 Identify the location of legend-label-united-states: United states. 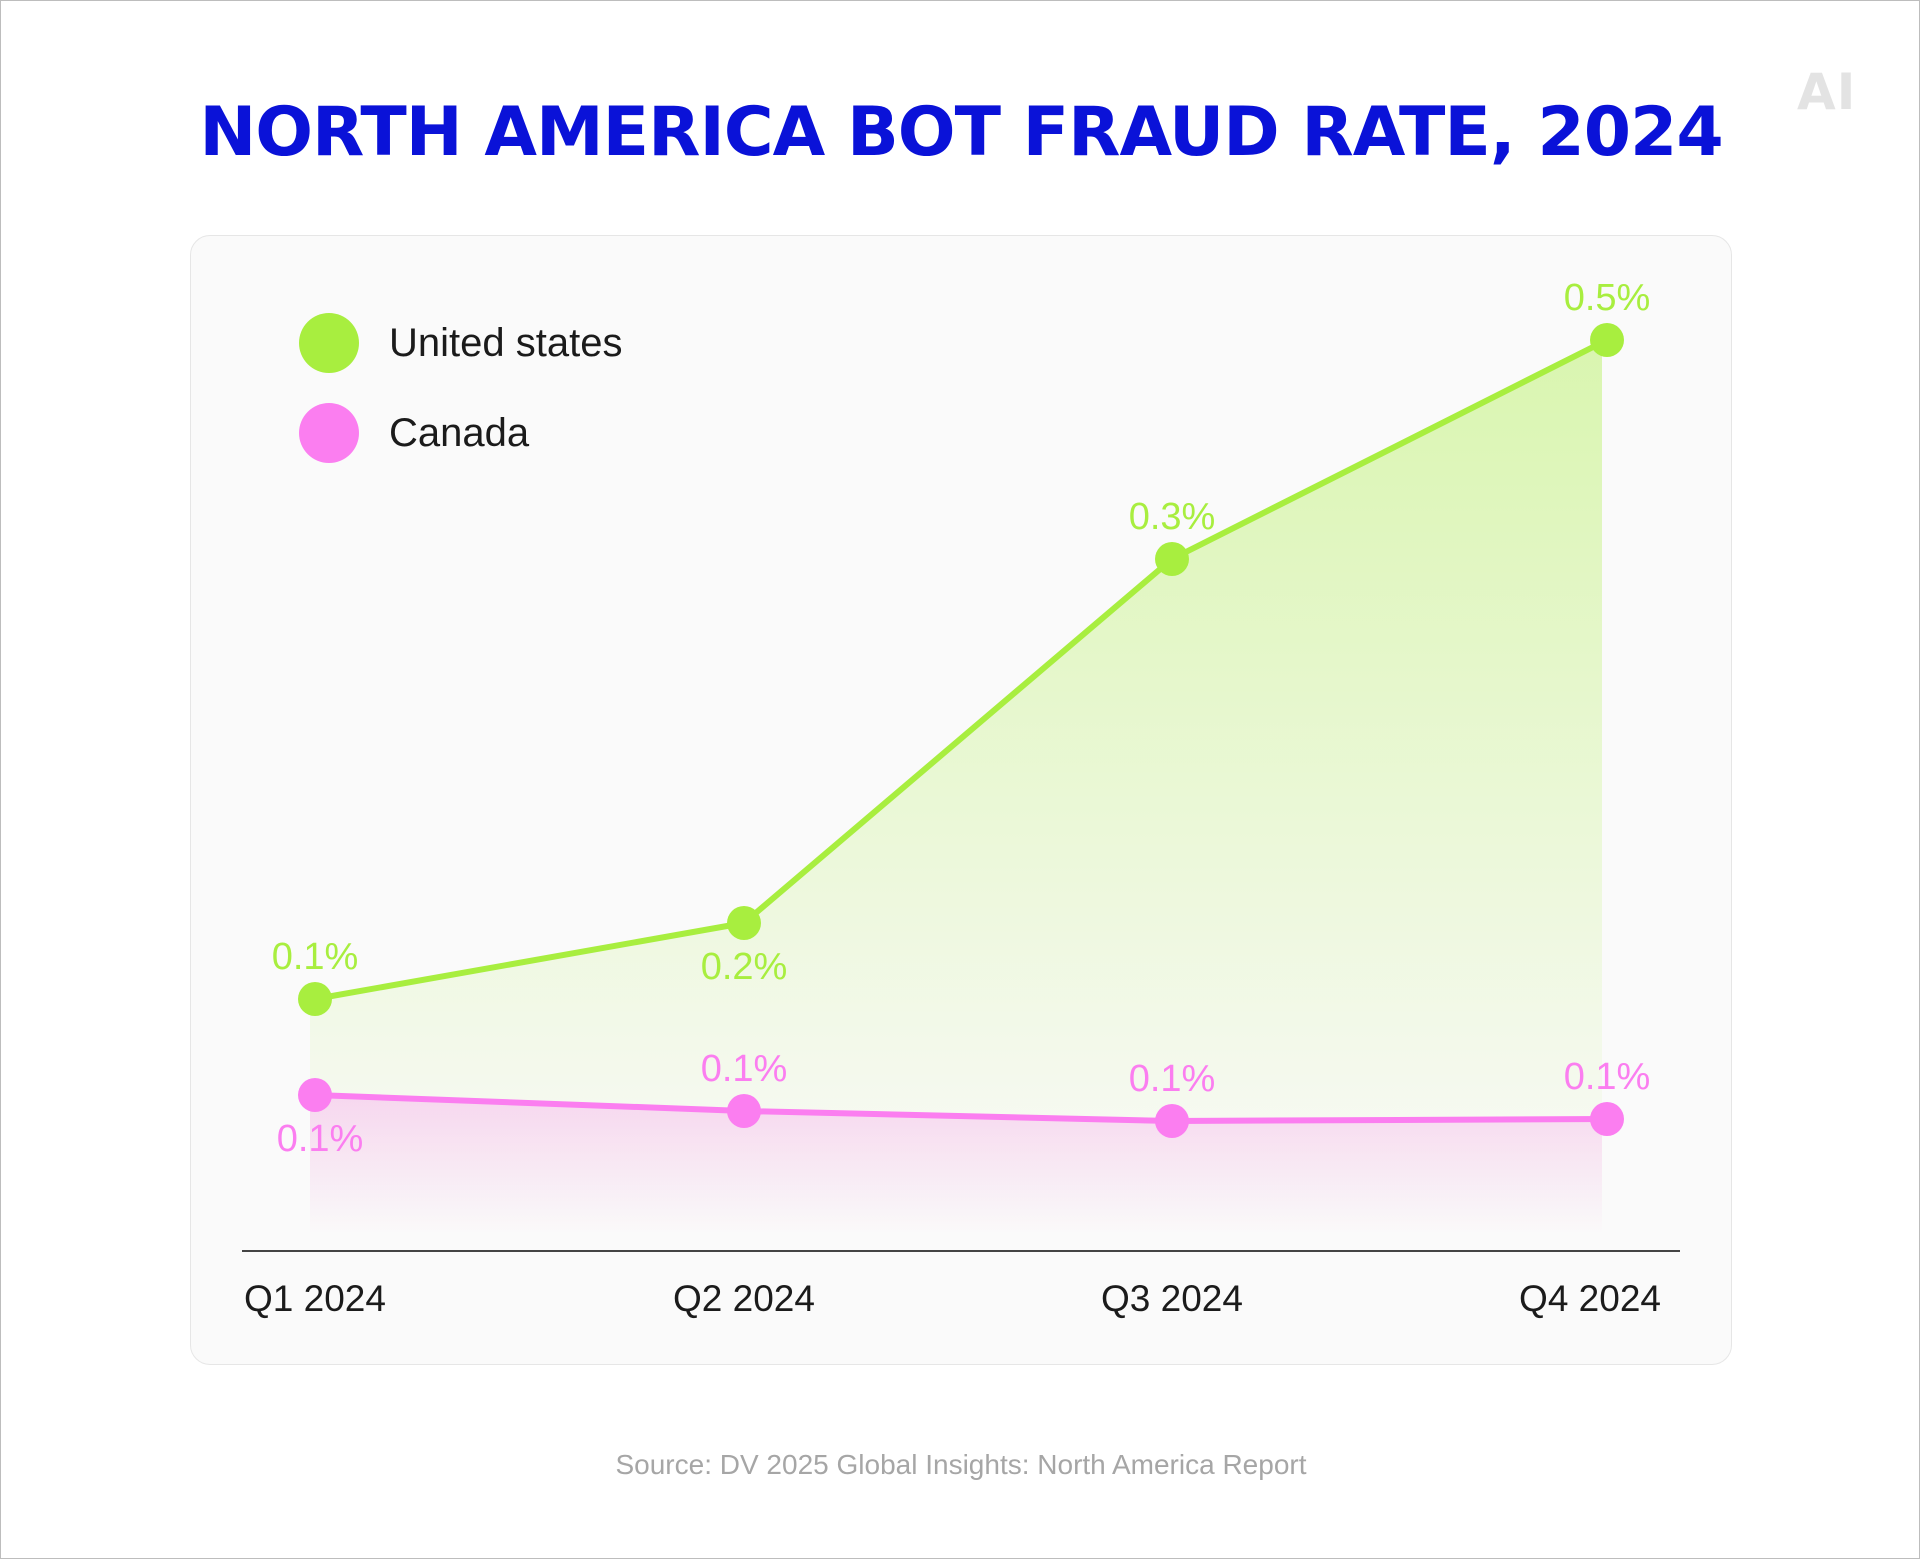
(506, 342).